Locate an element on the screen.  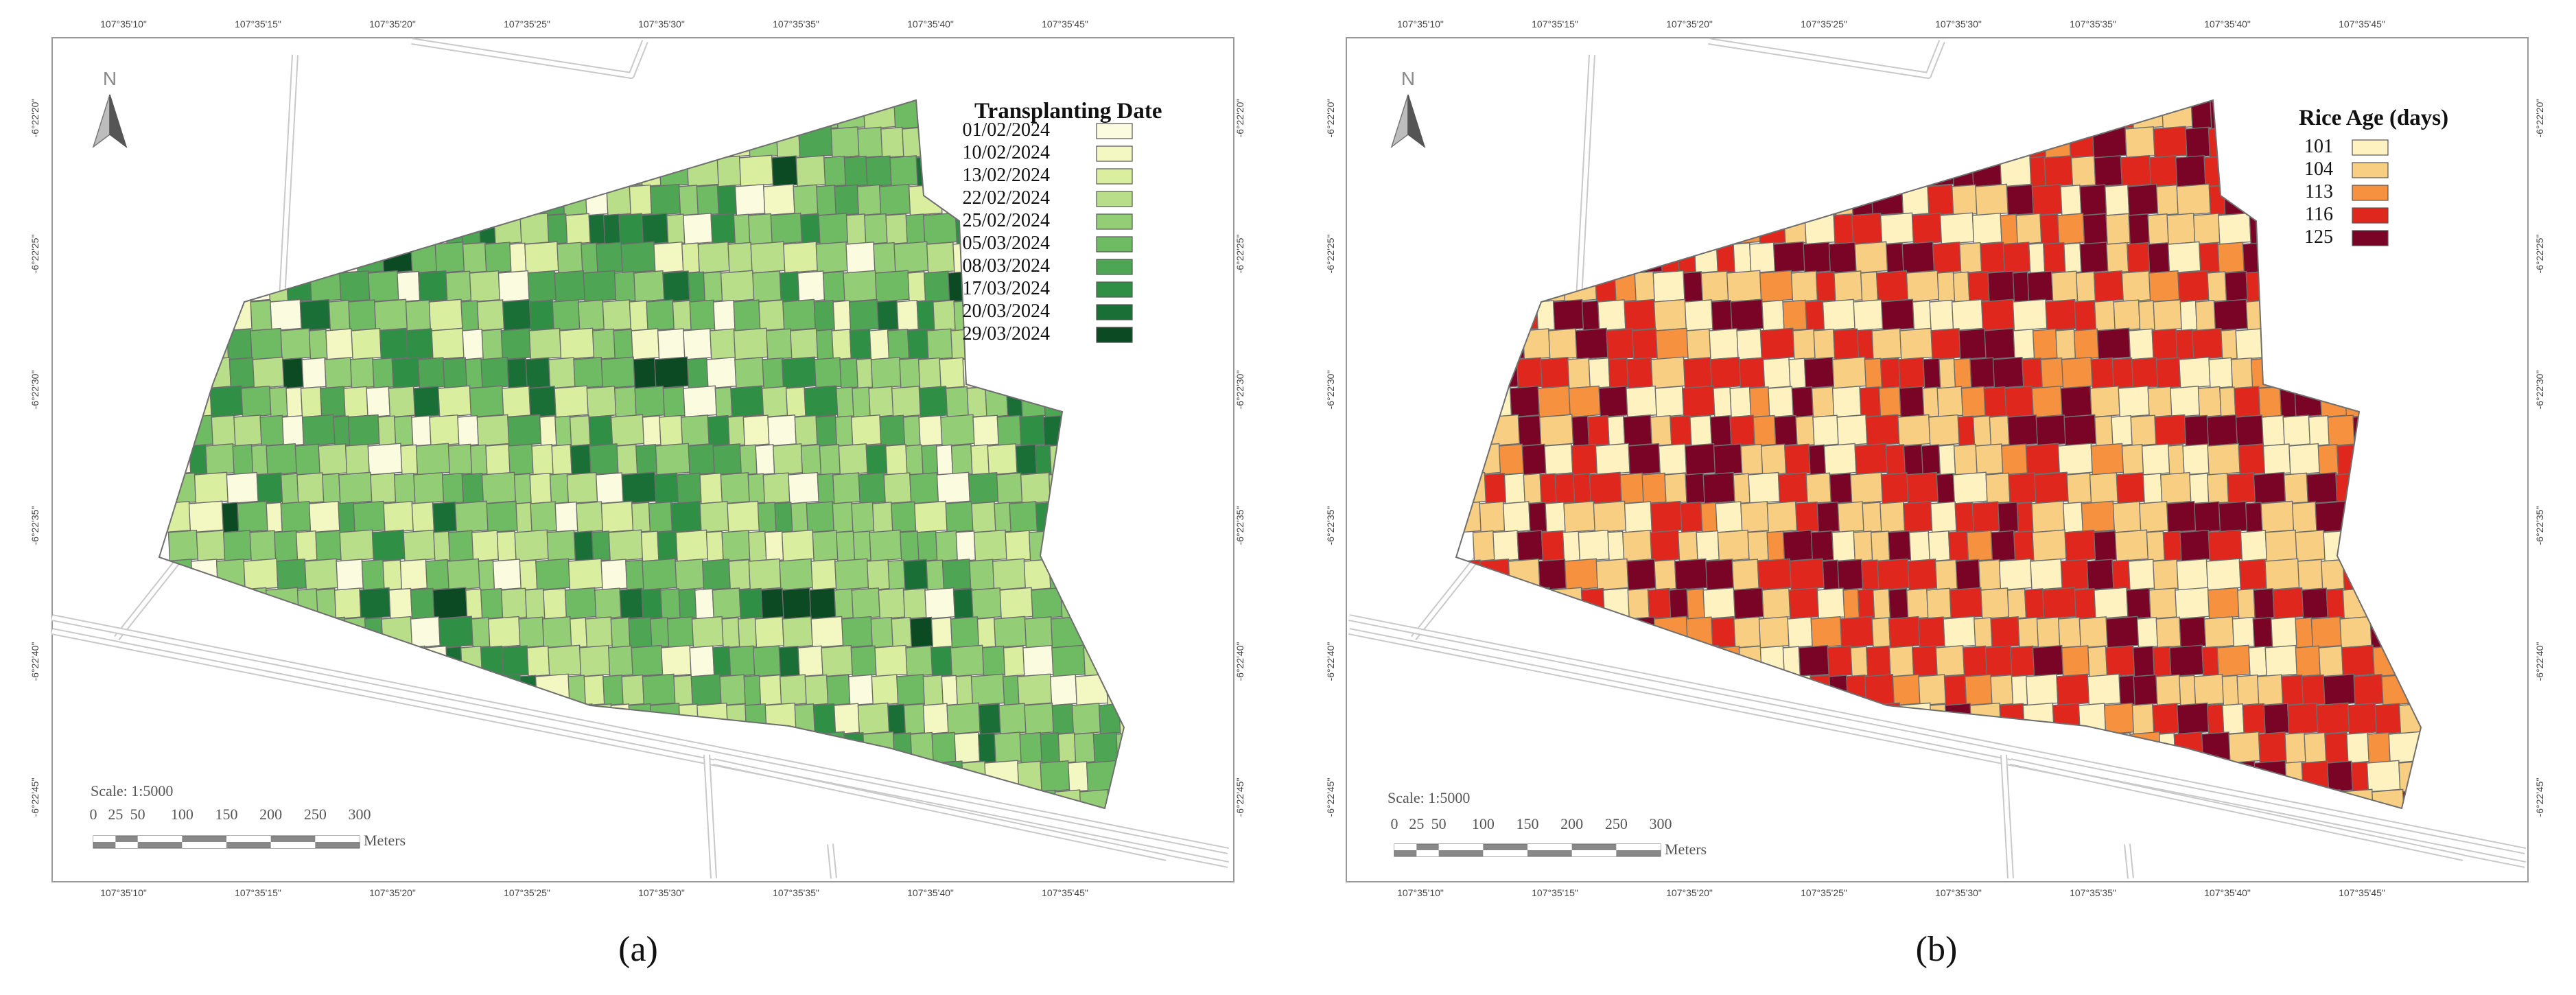
scale-tick-label: 150 is located at coordinates (226, 815).